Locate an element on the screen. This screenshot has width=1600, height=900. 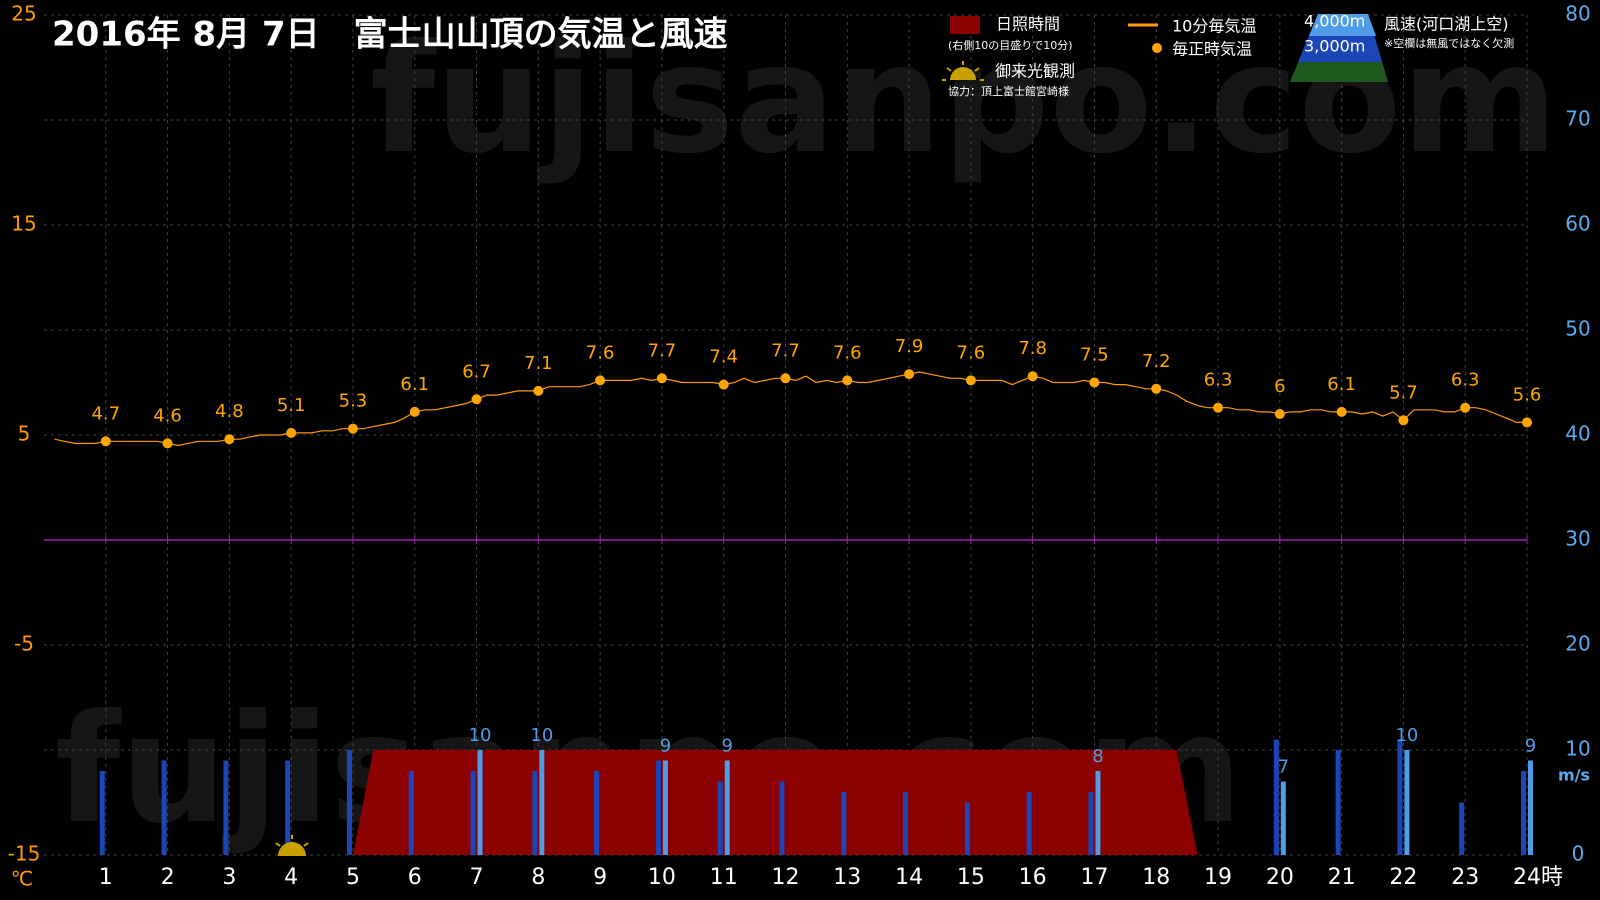
data-label: 5.6 is located at coordinates (1527, 394).